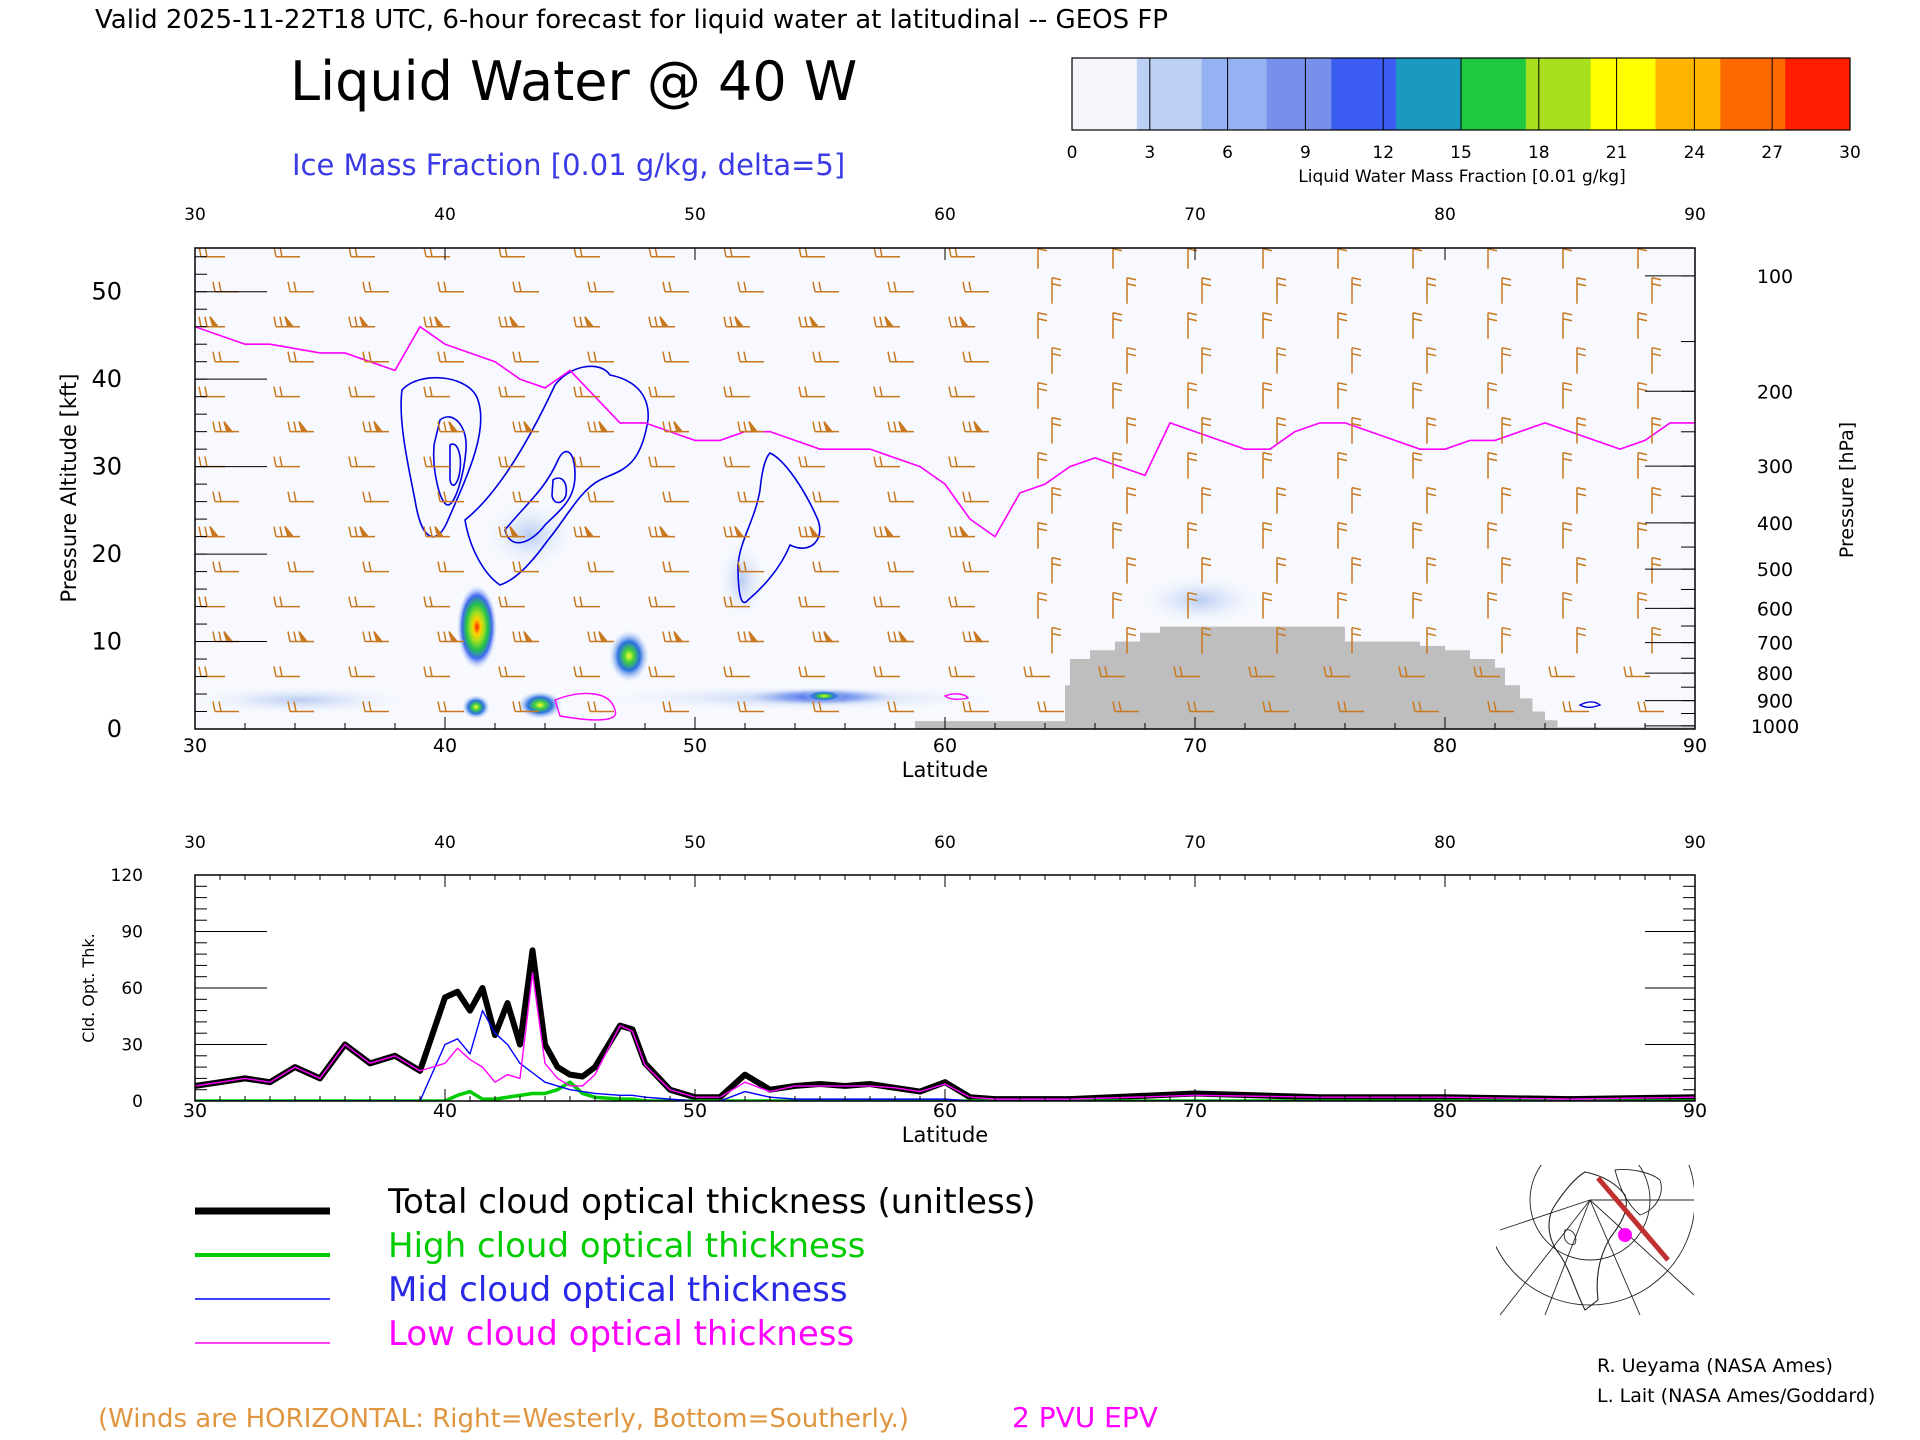 The height and width of the screenshot is (1440, 1920). Describe the element at coordinates (1847, 490) in the screenshot. I see `cross-section-ylabel-right: Pressure [hPa]` at that location.